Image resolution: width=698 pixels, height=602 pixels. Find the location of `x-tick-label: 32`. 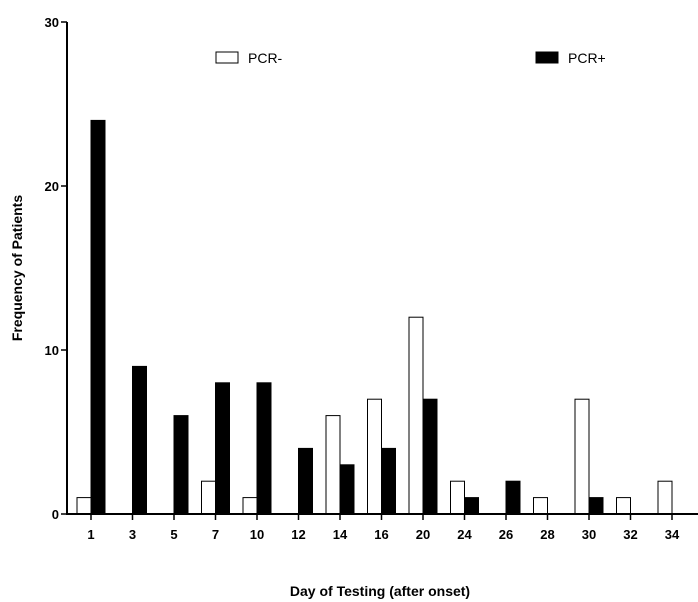

x-tick-label: 32 is located at coordinates (630, 534).